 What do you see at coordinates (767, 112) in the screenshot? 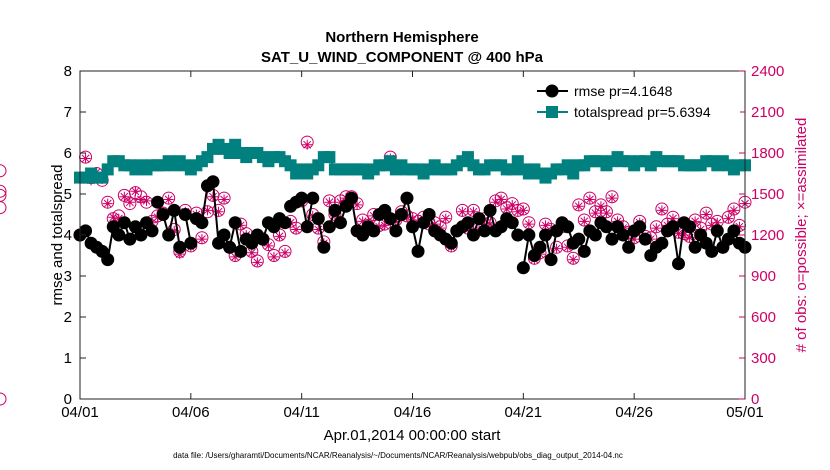
I see `y2-tick-label: 2100` at bounding box center [767, 112].